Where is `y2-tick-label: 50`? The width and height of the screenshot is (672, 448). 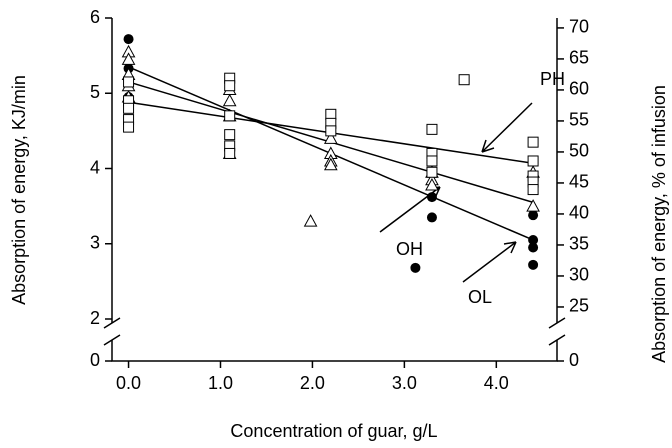
y2-tick-label: 50 is located at coordinates (579, 151).